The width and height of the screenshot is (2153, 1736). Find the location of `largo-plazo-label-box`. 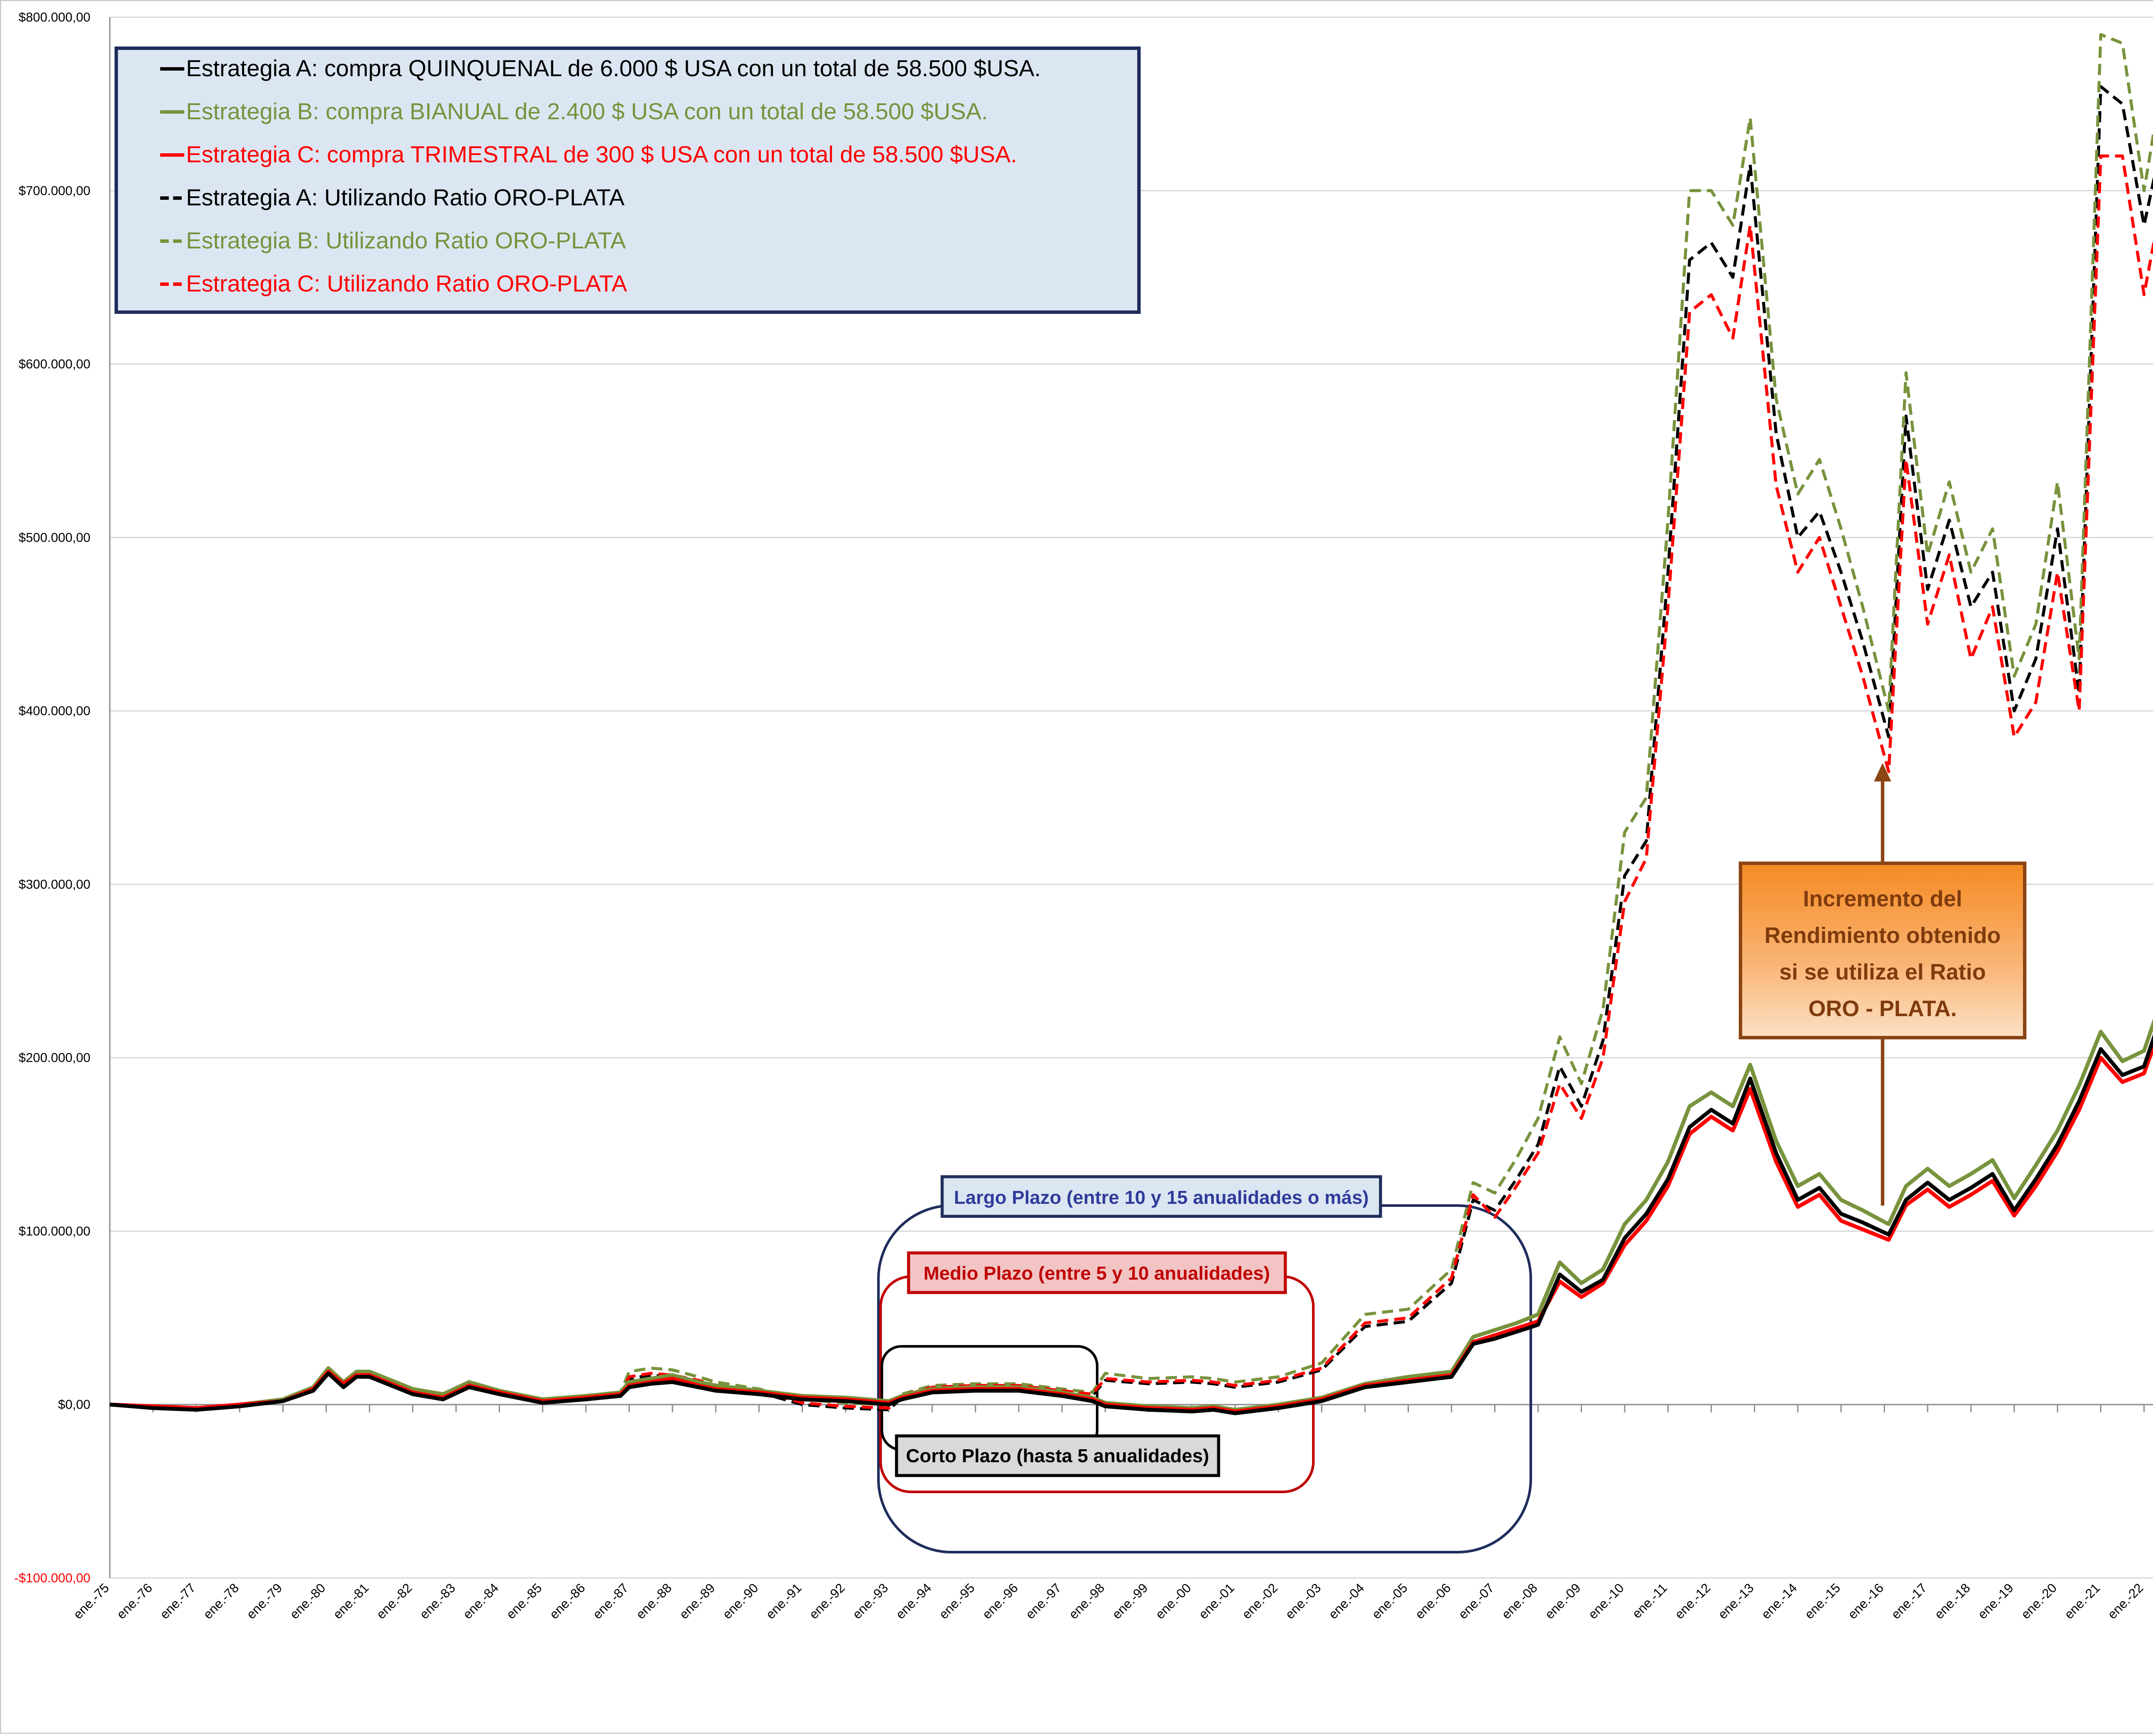

largo-plazo-label-box is located at coordinates (1161, 1196).